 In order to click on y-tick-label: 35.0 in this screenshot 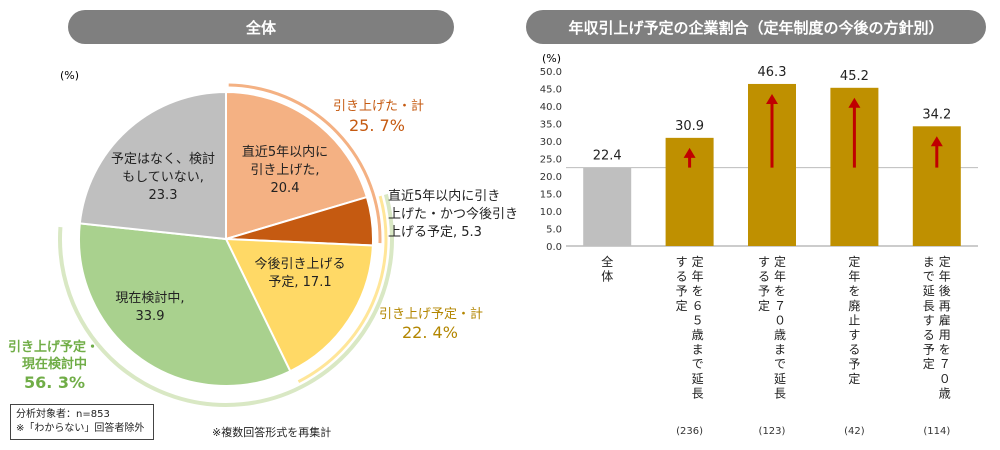, I will do `click(551, 125)`.